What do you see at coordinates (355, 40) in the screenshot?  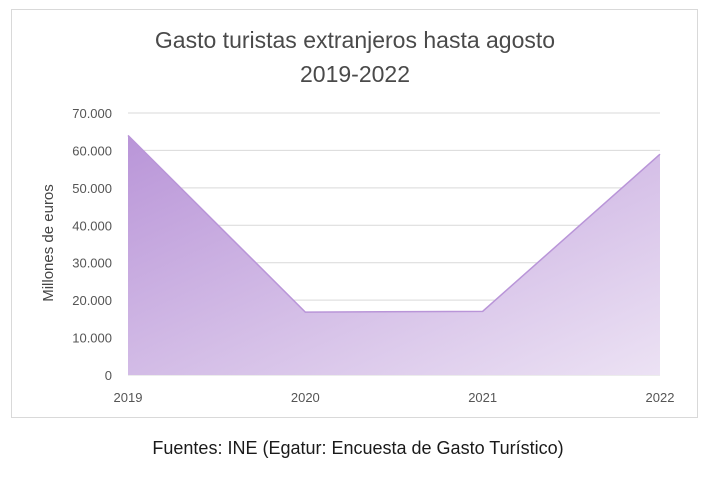 I see `chart-title-line-1: Gasto turistas extranjeros hasta agosto` at bounding box center [355, 40].